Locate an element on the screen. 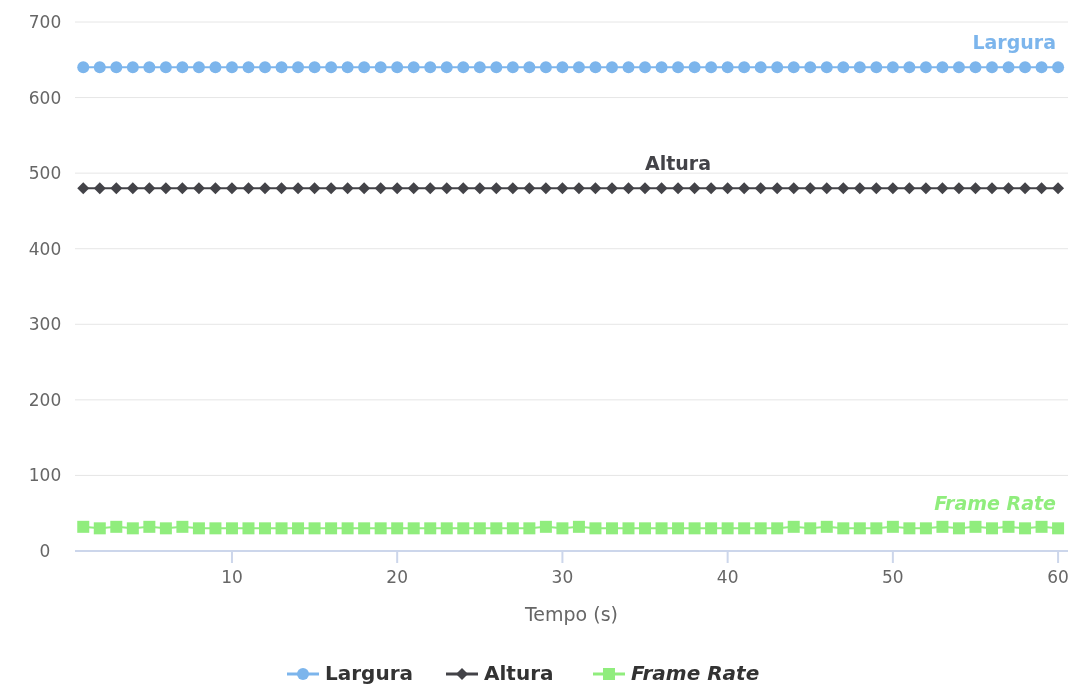 The height and width of the screenshot is (691, 1075). x-tick-label: 60 is located at coordinates (1058, 577).